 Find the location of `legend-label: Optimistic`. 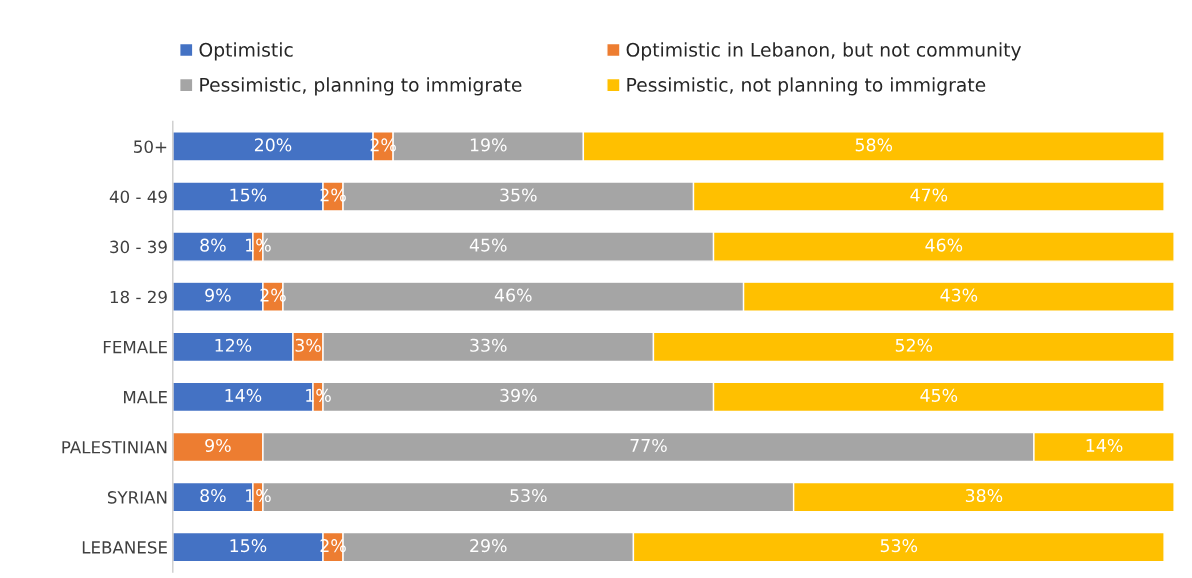

legend-label: Optimistic is located at coordinates (246, 51).